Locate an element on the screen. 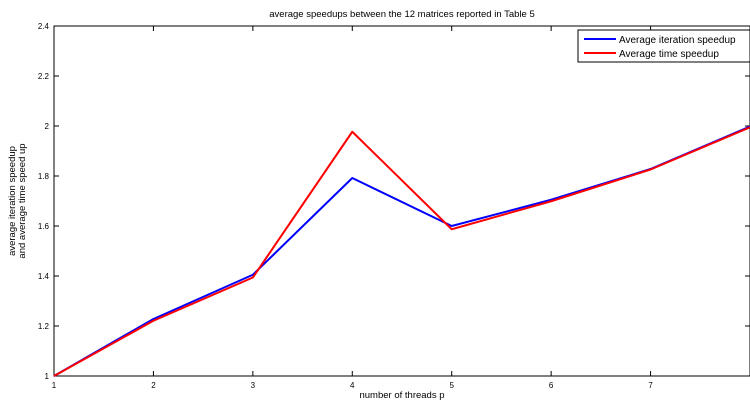 This screenshot has width=750, height=403. x-tick-label: 2 is located at coordinates (153, 385).